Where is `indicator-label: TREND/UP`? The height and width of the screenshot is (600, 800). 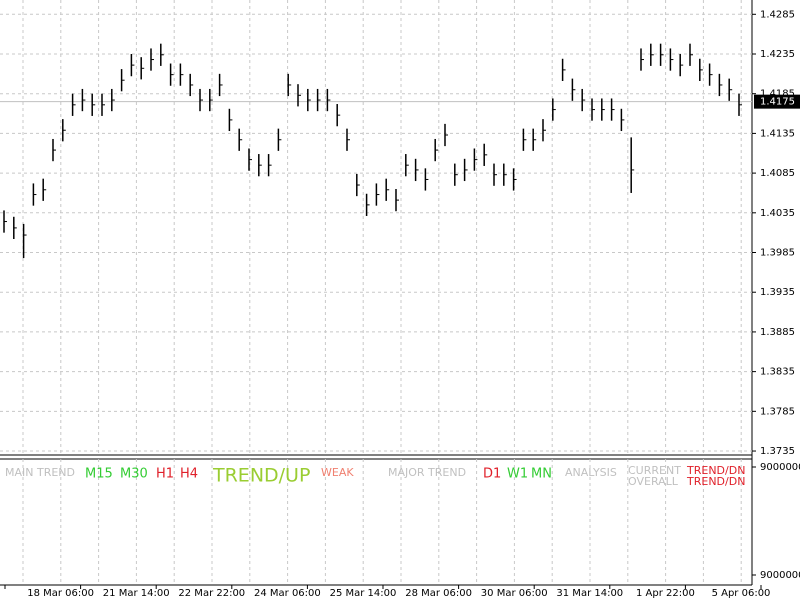
indicator-label: TREND/UP is located at coordinates (261, 476).